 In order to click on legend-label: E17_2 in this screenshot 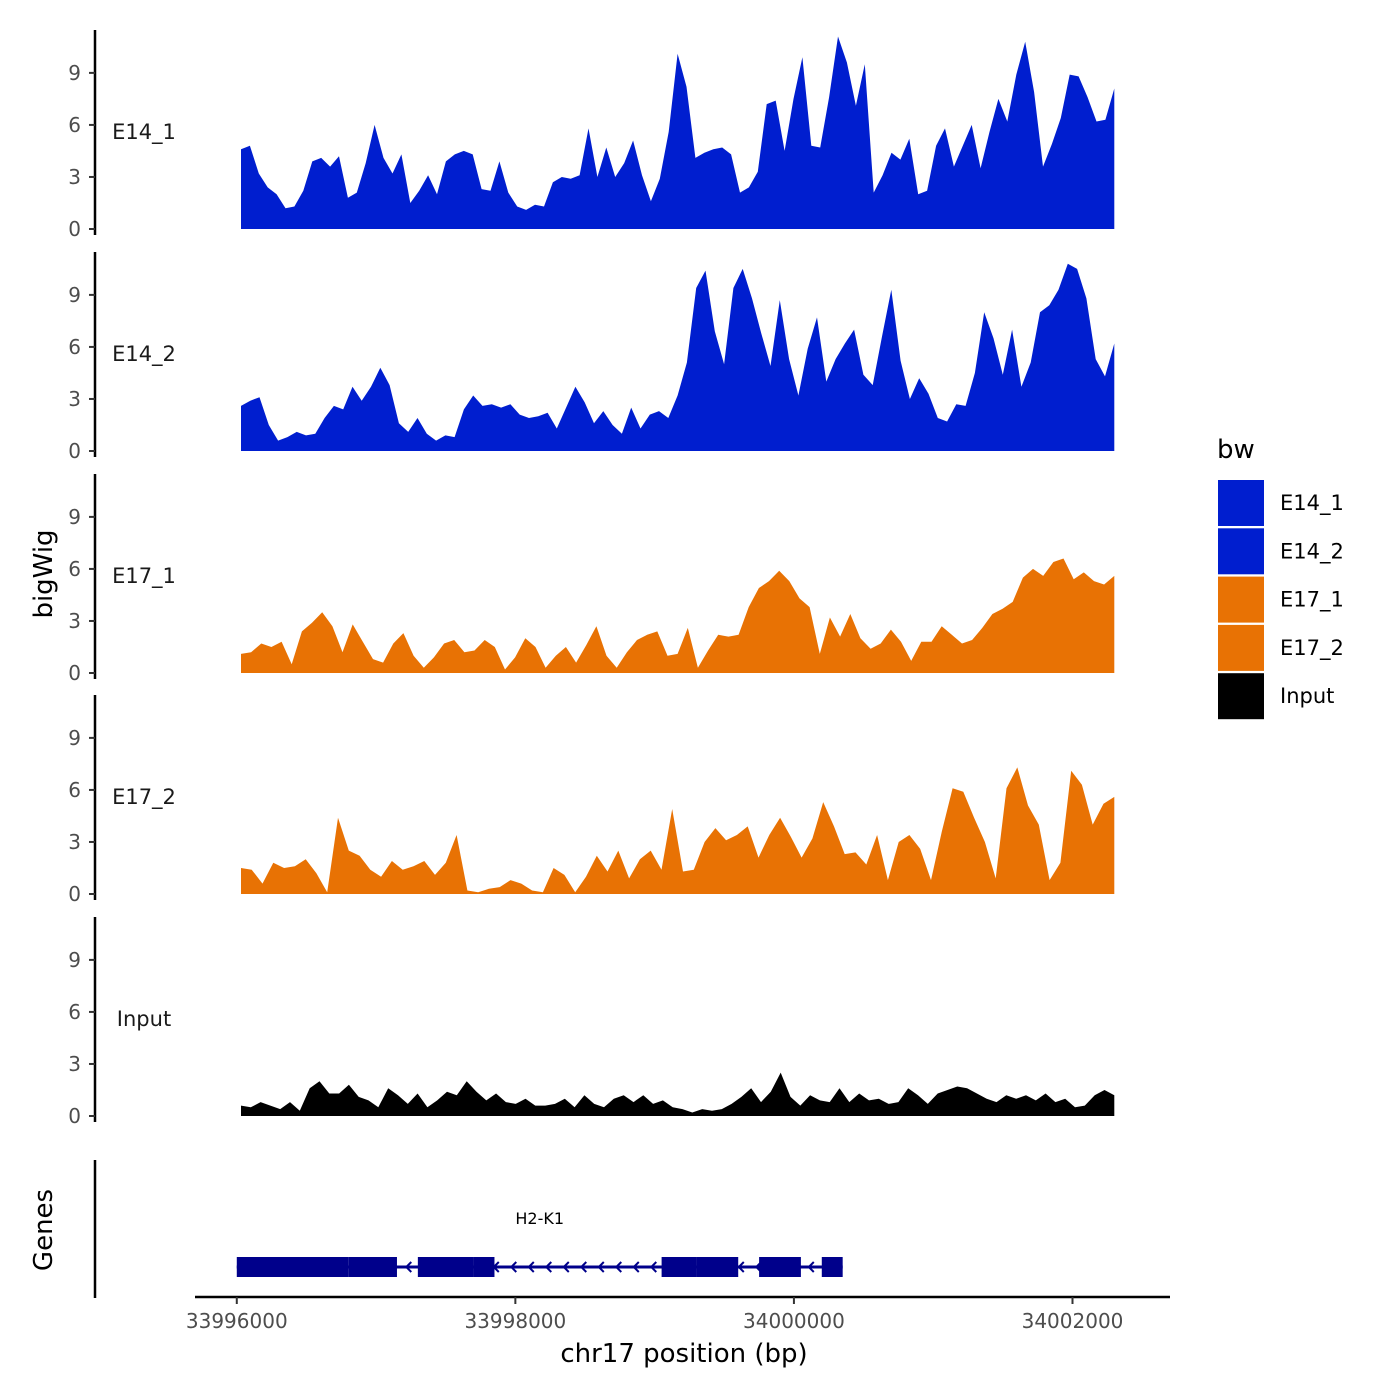, I will do `click(1312, 648)`.